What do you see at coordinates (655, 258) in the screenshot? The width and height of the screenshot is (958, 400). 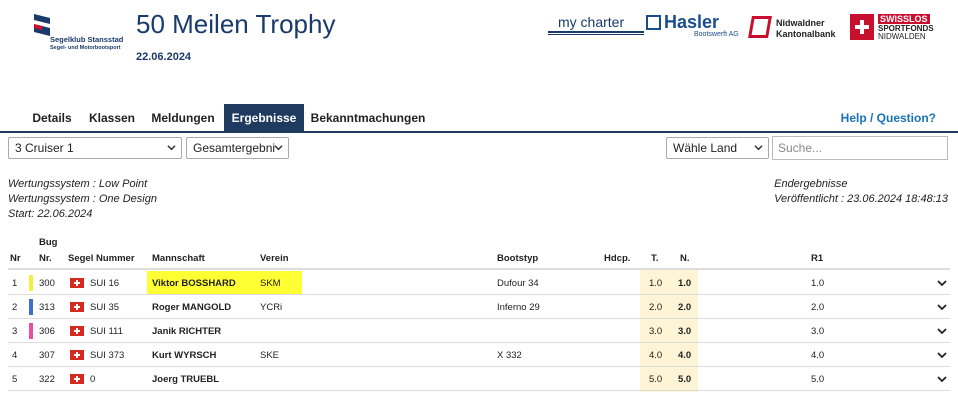 I see `header-total: T.` at bounding box center [655, 258].